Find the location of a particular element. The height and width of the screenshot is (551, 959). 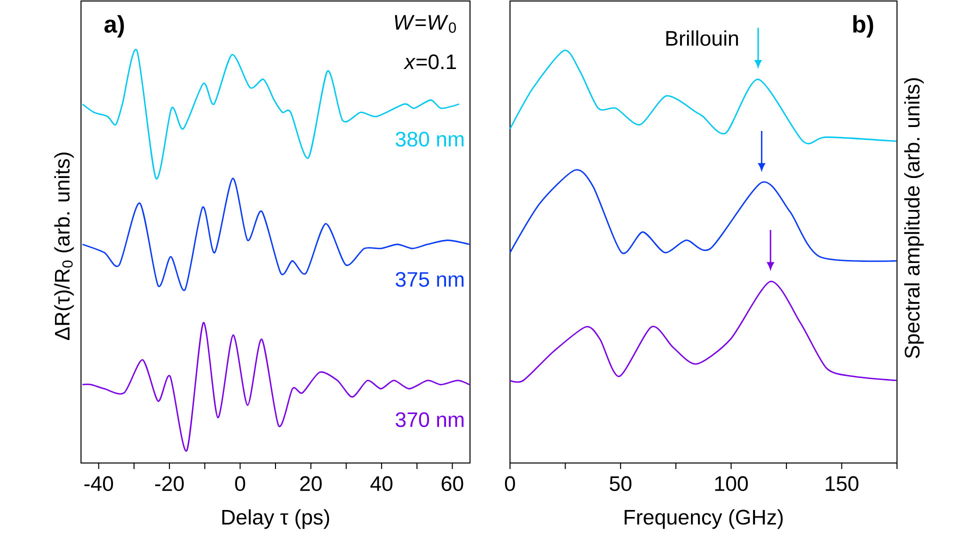

x-tick-label: 20 is located at coordinates (311, 484).